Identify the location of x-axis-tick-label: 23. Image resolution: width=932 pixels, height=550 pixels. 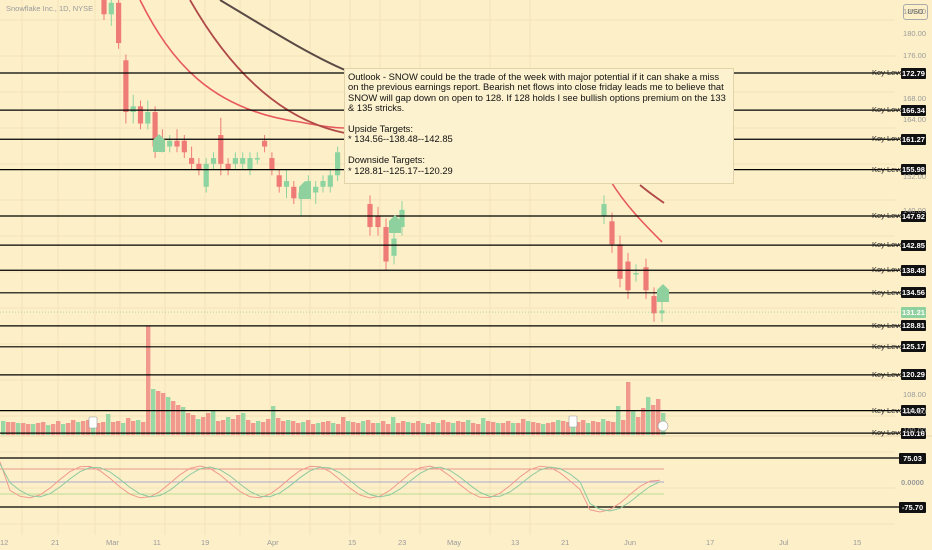
(402, 542).